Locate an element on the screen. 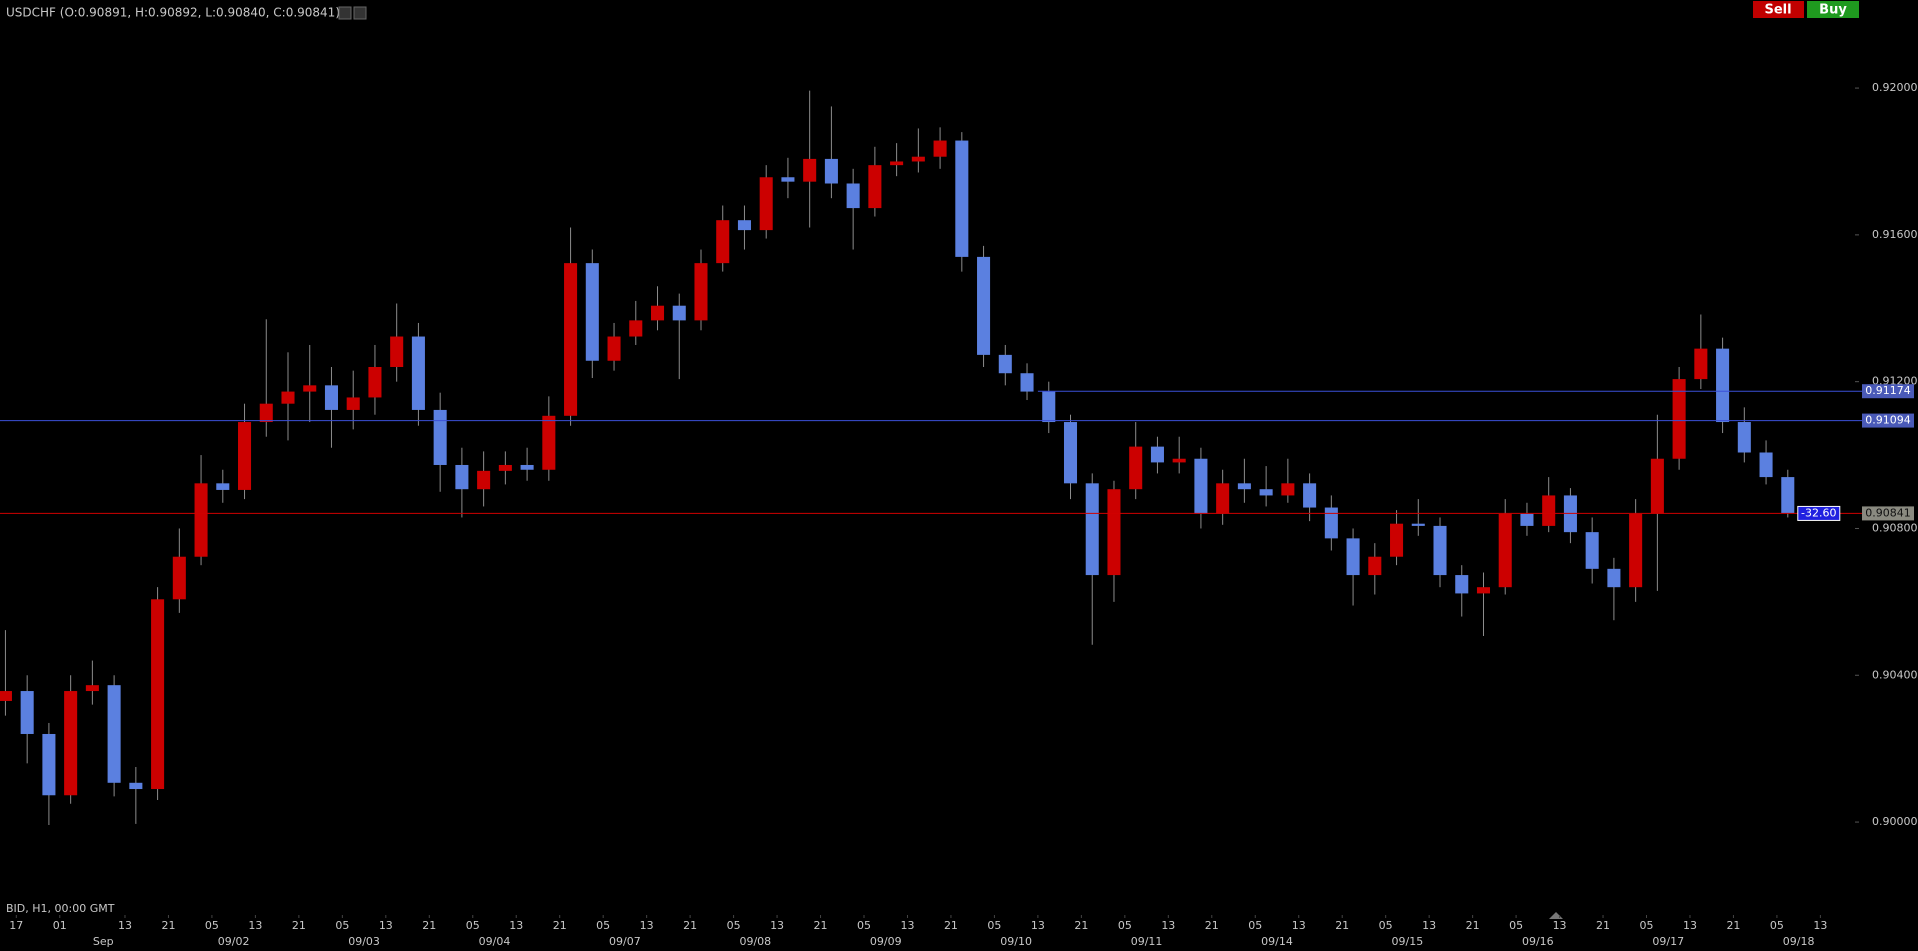  x-day-label: 09/14 is located at coordinates (1277, 941).